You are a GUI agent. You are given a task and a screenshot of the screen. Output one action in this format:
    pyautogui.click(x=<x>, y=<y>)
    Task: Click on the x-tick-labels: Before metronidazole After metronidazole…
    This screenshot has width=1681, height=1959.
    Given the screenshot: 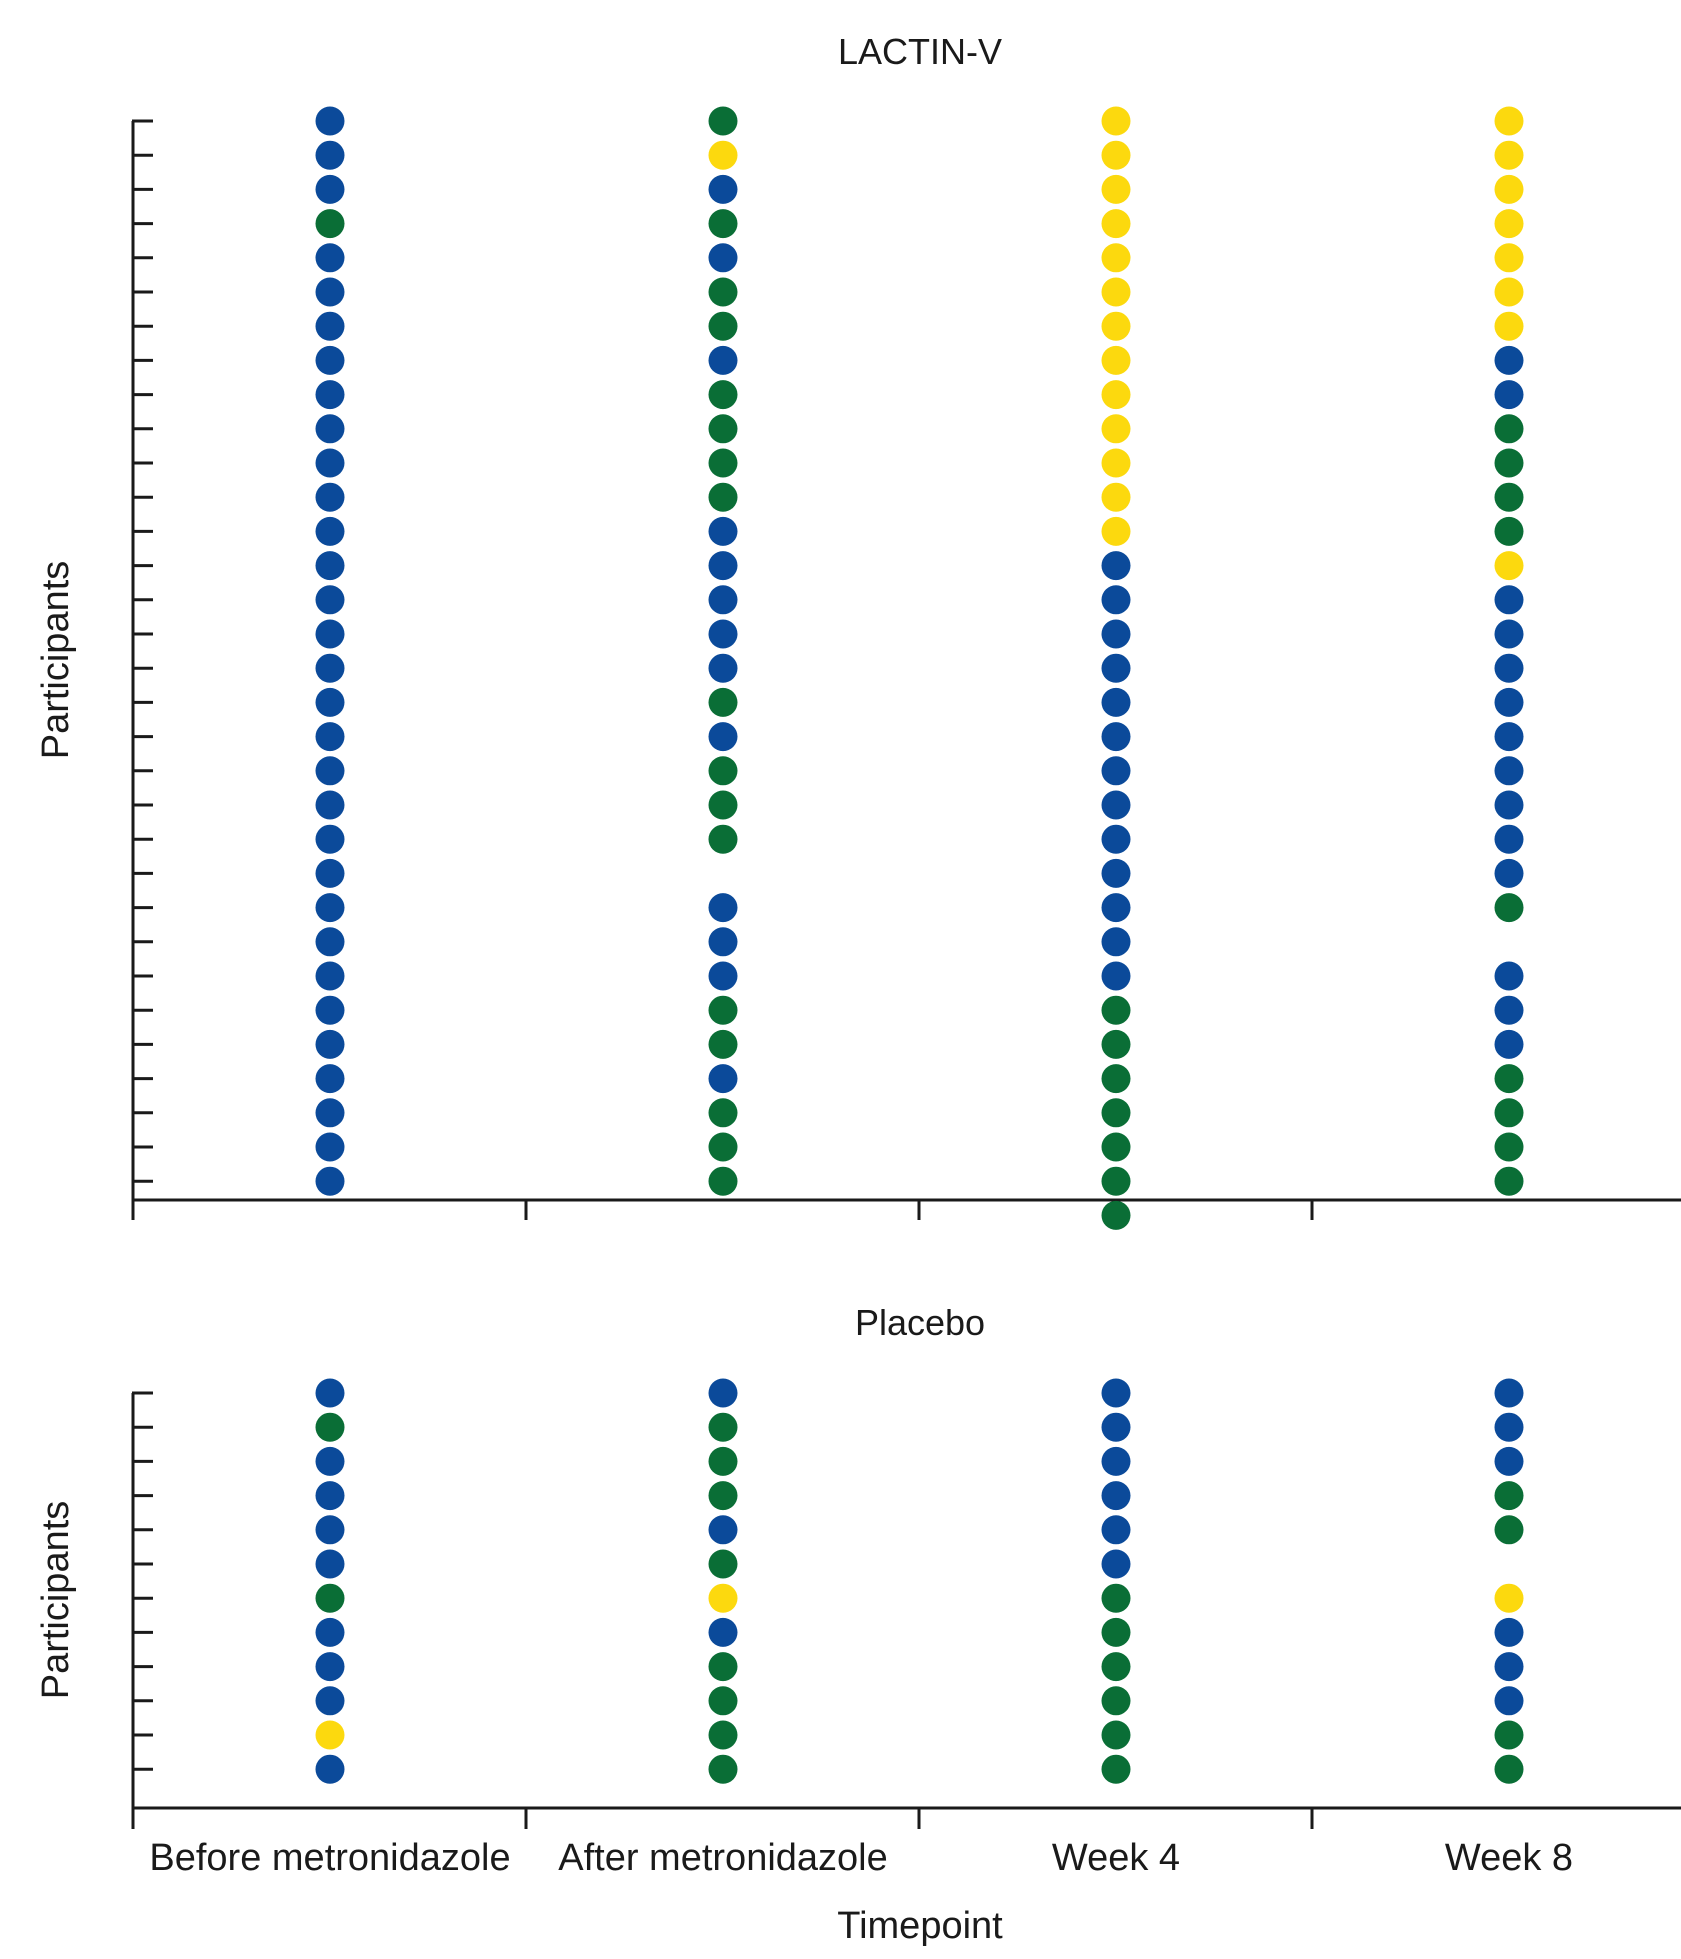 What is the action you would take?
    pyautogui.click(x=861, y=1858)
    